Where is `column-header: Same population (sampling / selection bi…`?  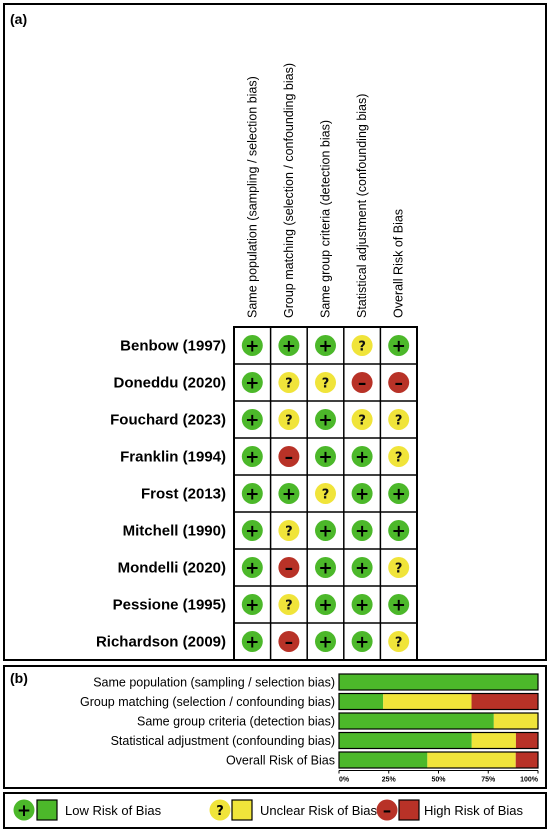 column-header: Same population (sampling / selection bi… is located at coordinates (252, 197).